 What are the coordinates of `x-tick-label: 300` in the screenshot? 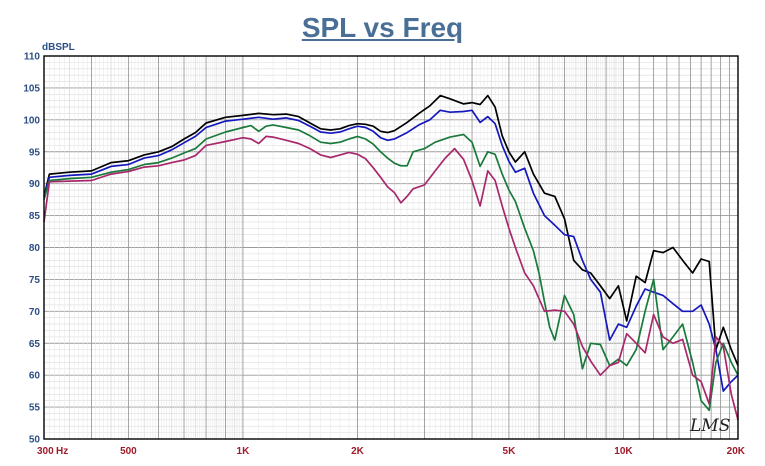 It's located at (45, 451).